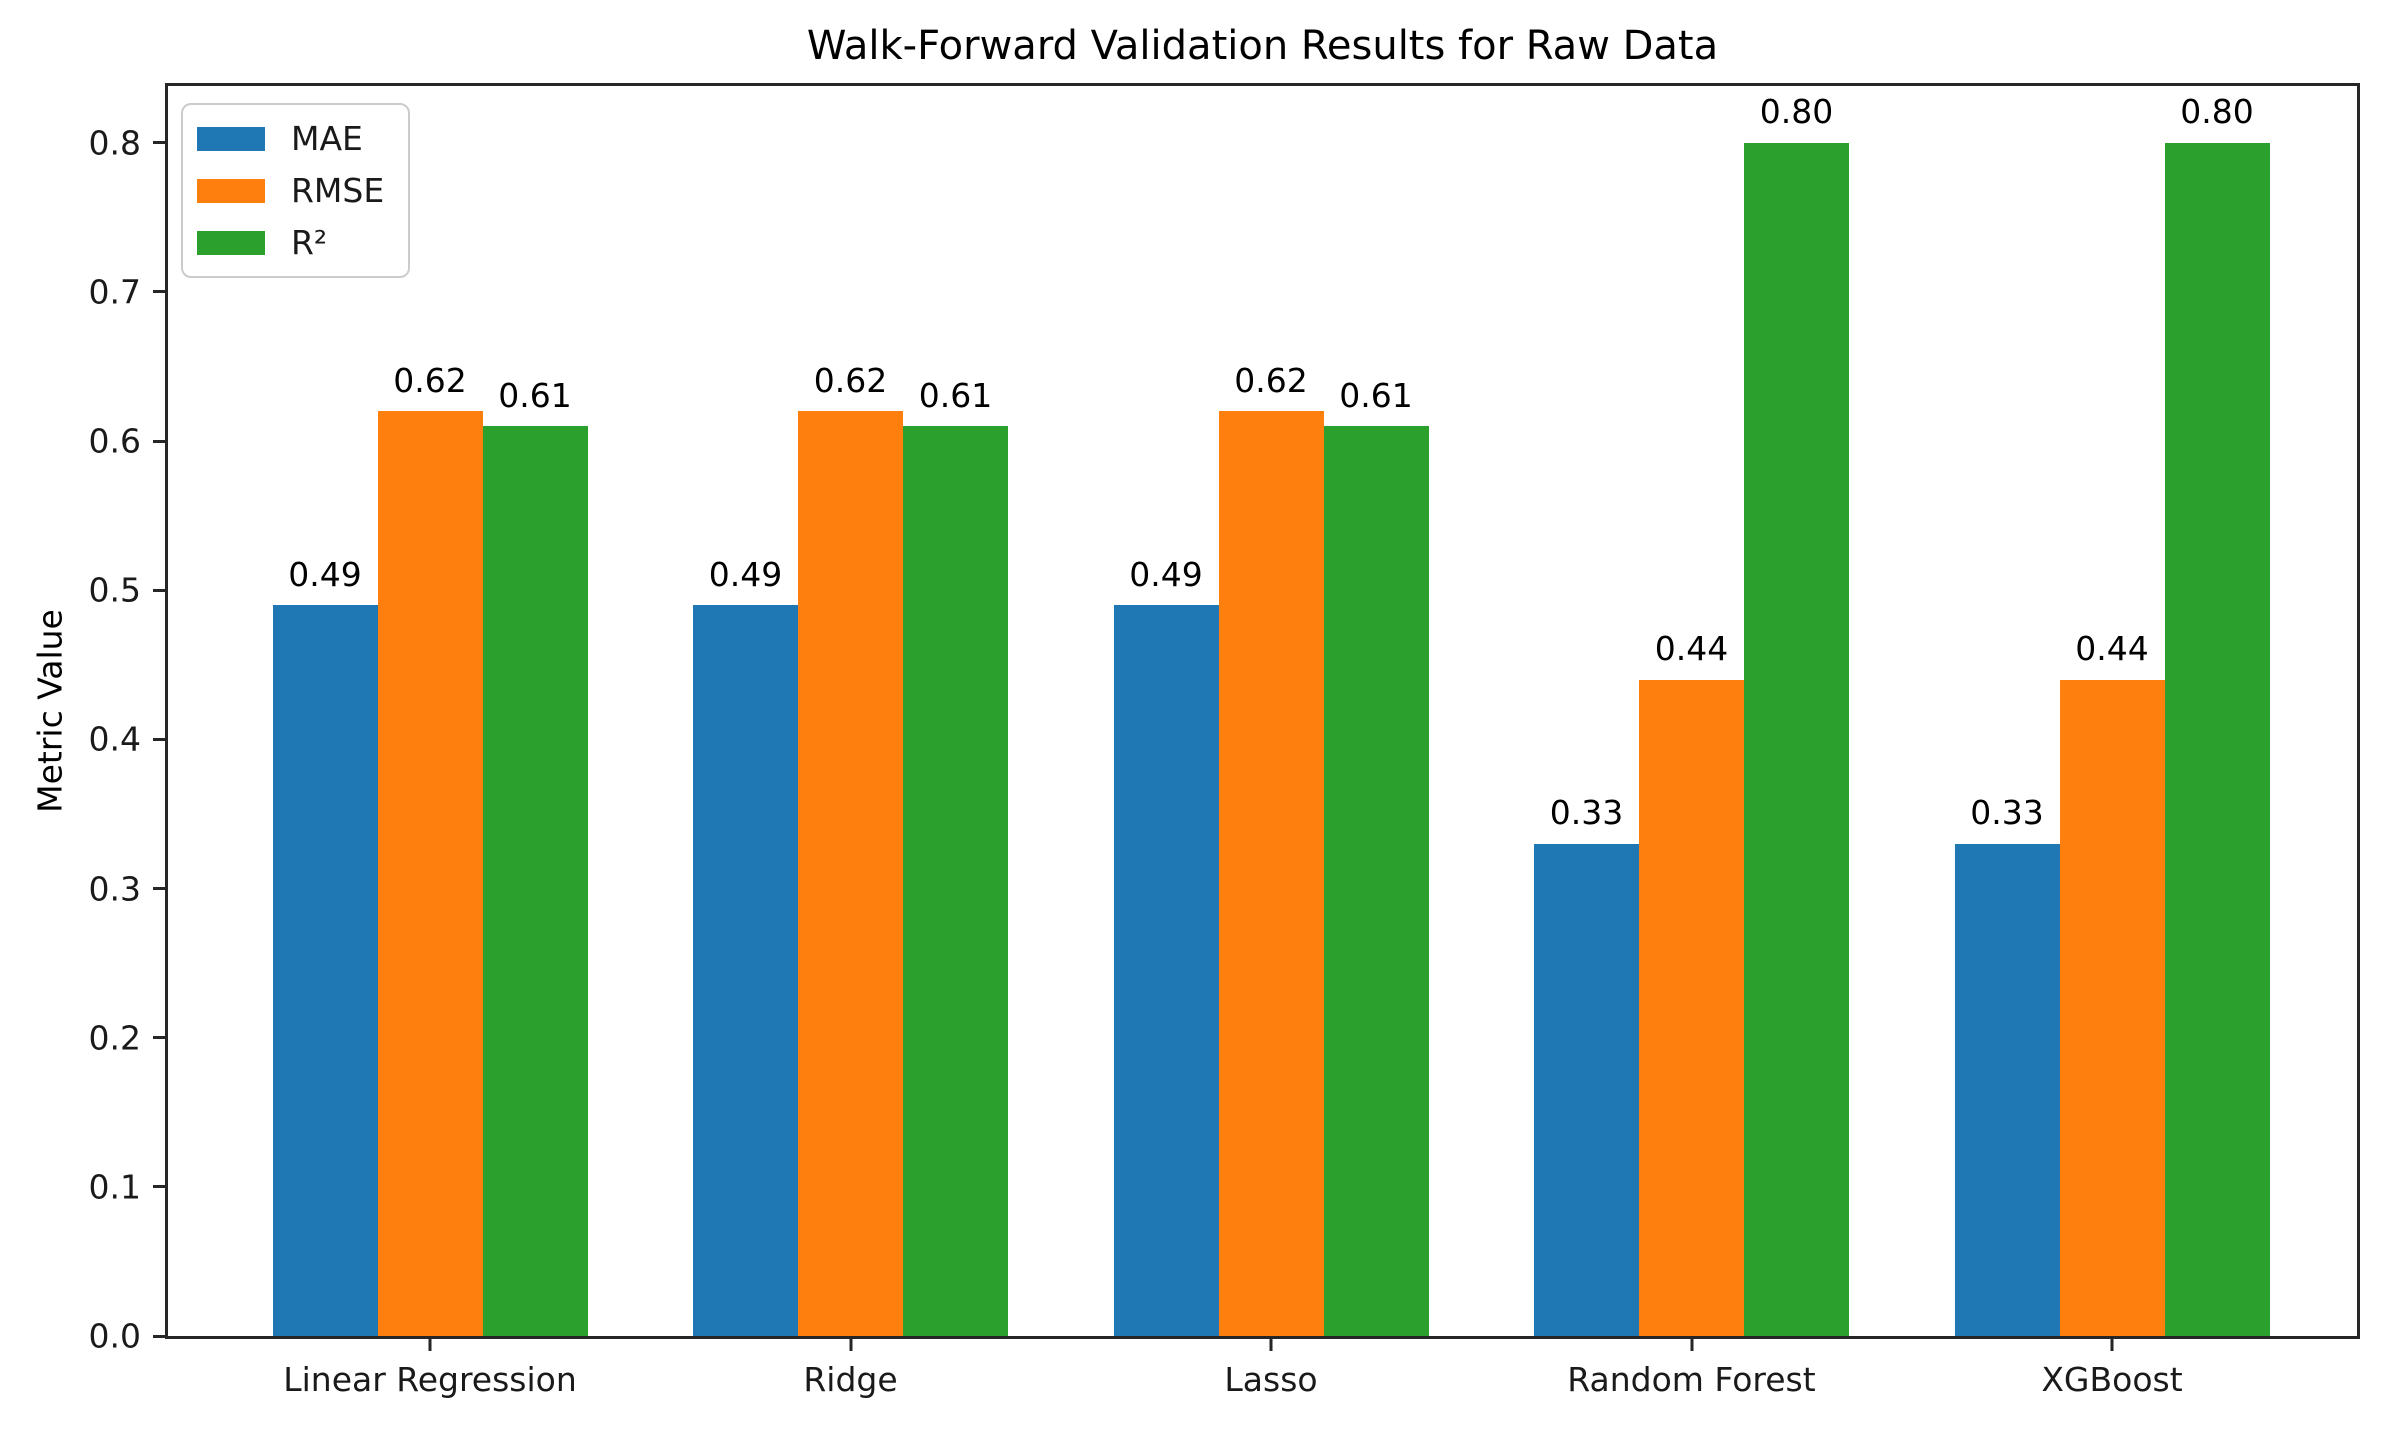  What do you see at coordinates (290, 190) in the screenshot?
I see `legend-row: RMSE` at bounding box center [290, 190].